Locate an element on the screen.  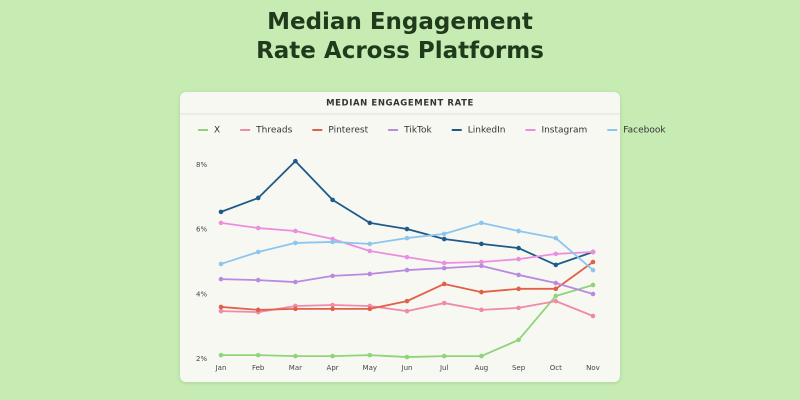
legend-label: Instagram is located at coordinates (564, 131).